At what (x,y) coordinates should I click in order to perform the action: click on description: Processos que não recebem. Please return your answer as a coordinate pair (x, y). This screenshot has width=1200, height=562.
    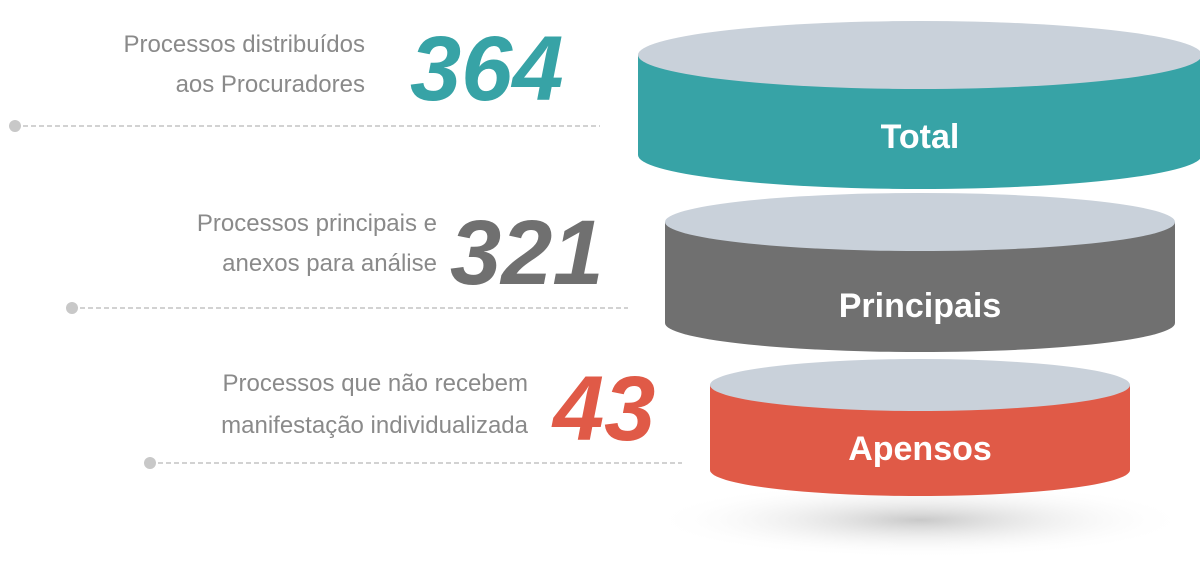
    Looking at the image, I should click on (375, 383).